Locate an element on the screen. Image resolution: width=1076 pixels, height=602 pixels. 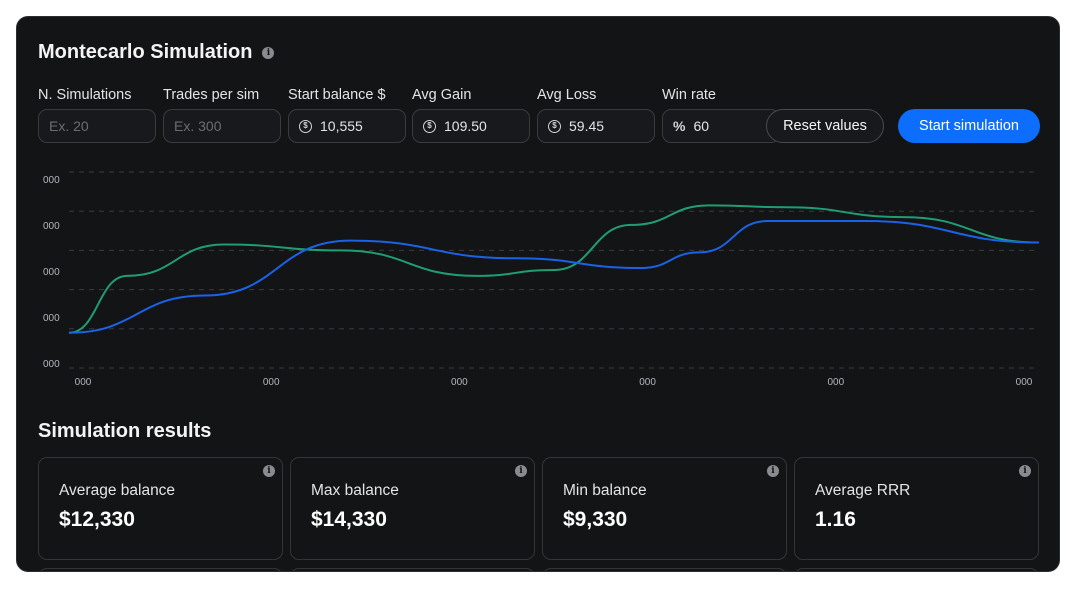
average-balance-label: Average balance is located at coordinates (117, 490).